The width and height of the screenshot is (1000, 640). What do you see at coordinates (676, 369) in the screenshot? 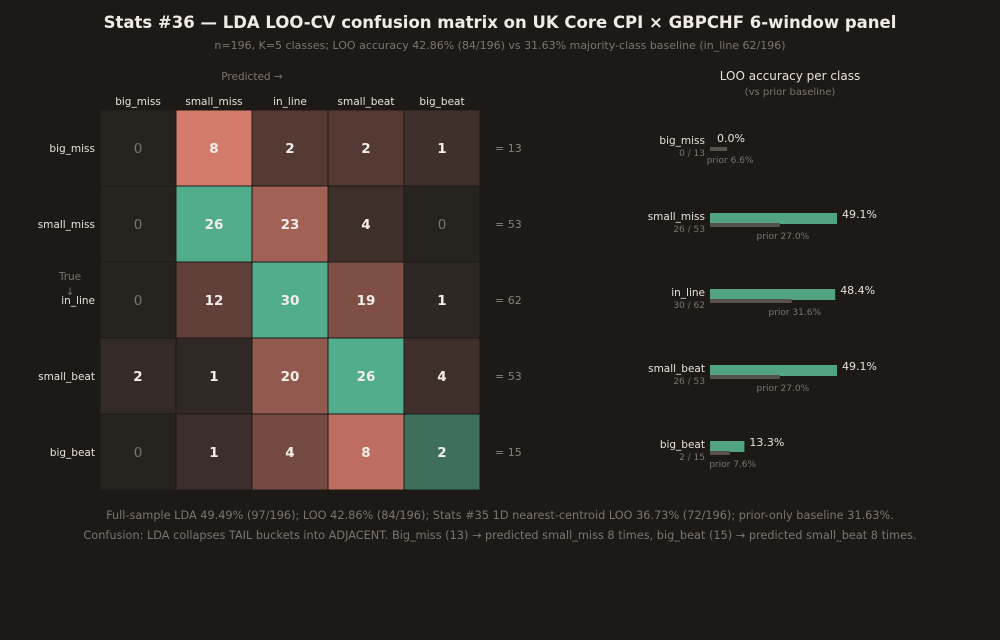
I see `bar-category-label: small_beat` at bounding box center [676, 369].